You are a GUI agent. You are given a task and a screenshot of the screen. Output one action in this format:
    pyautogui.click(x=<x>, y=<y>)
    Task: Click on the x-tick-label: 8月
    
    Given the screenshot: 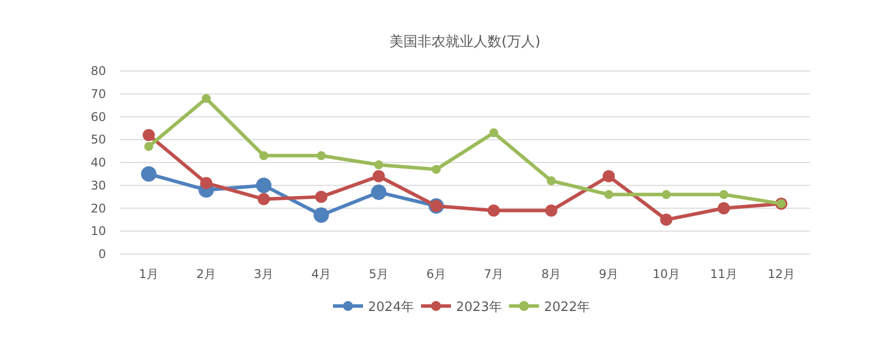 What is the action you would take?
    pyautogui.click(x=551, y=274)
    